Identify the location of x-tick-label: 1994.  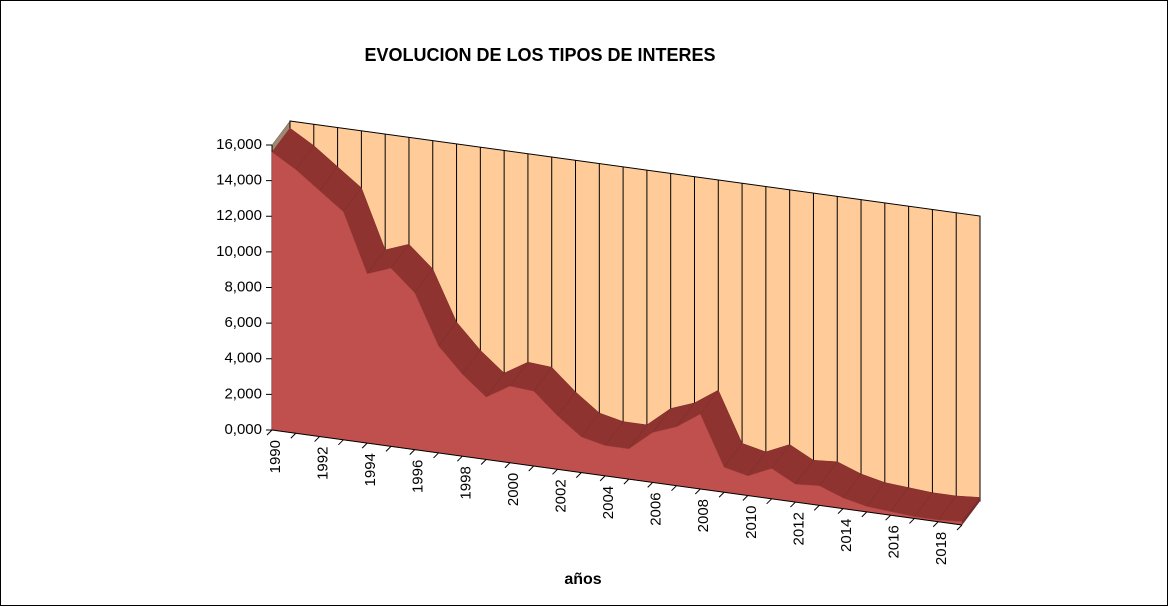
(370, 469).